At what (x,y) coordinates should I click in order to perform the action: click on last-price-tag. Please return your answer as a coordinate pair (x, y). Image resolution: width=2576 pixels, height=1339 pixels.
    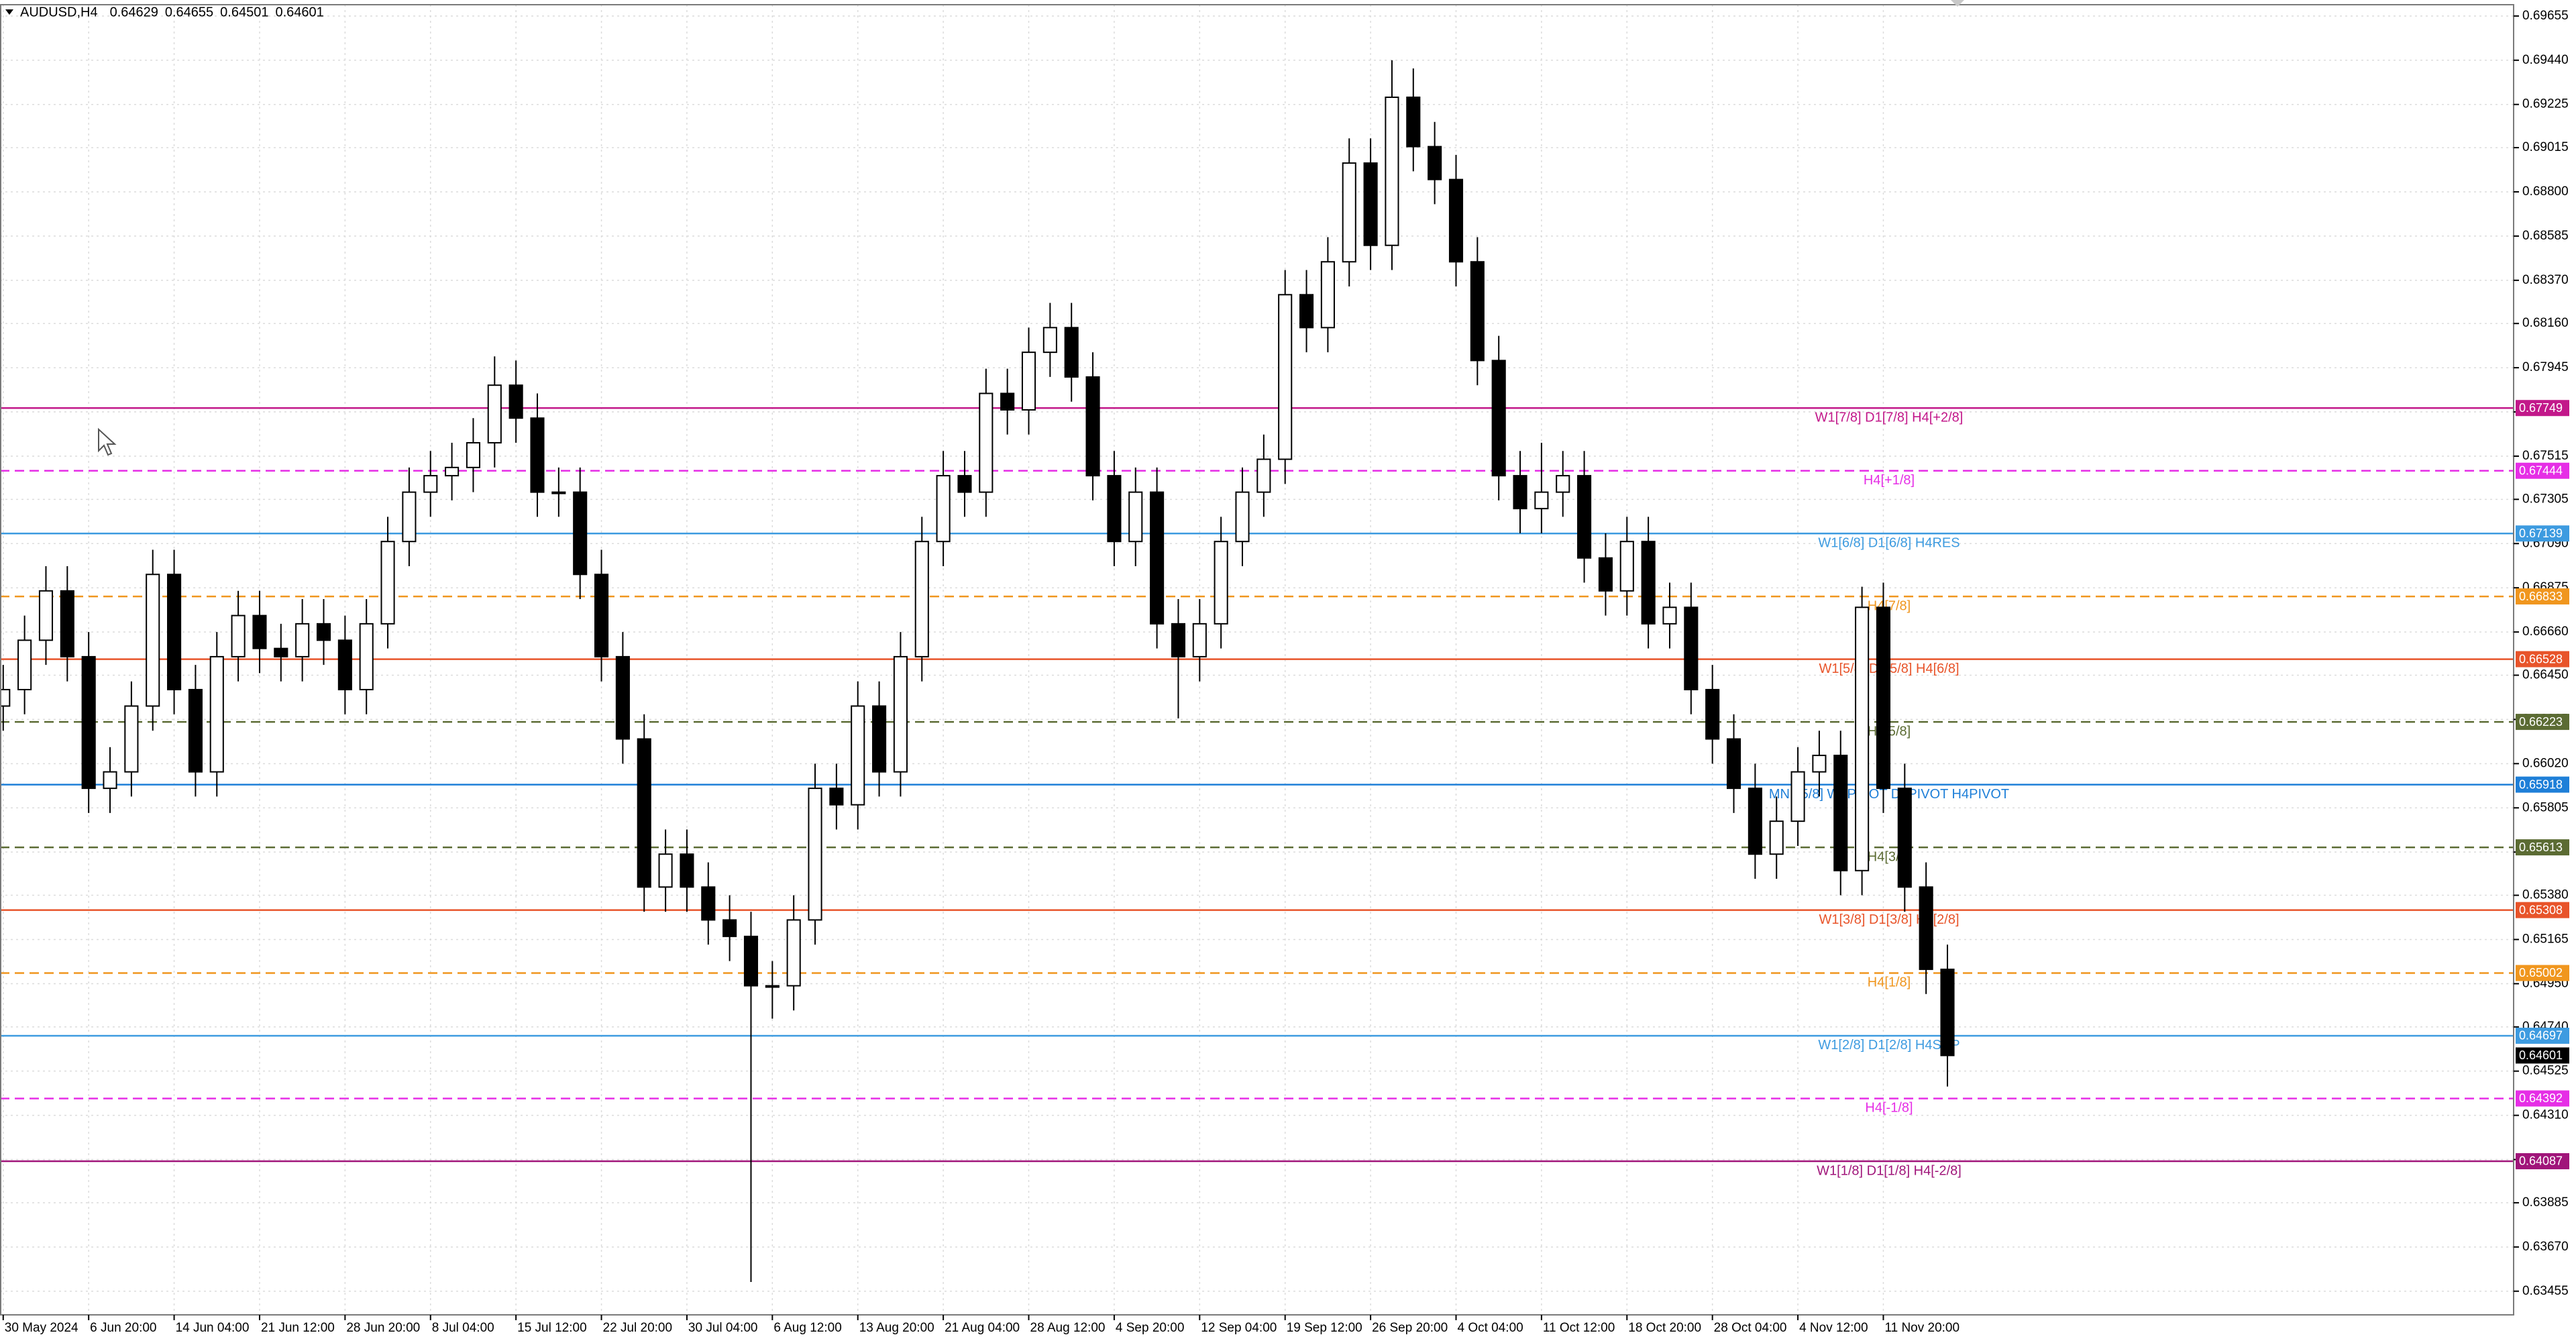
    Looking at the image, I should click on (2542, 1055).